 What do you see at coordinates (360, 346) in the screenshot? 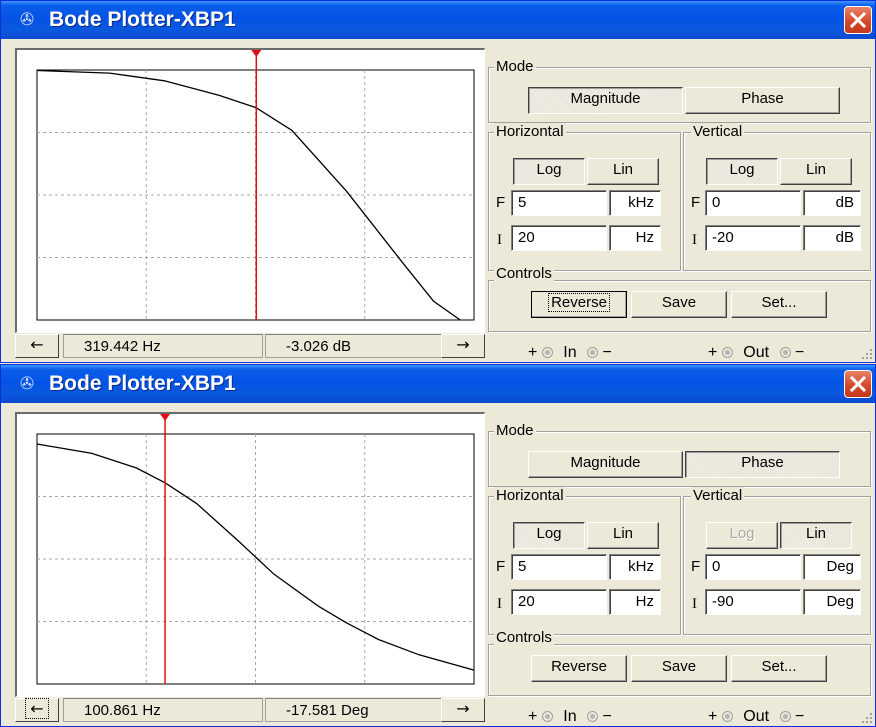
I see `cursor-value-readout: -3.026 dB` at bounding box center [360, 346].